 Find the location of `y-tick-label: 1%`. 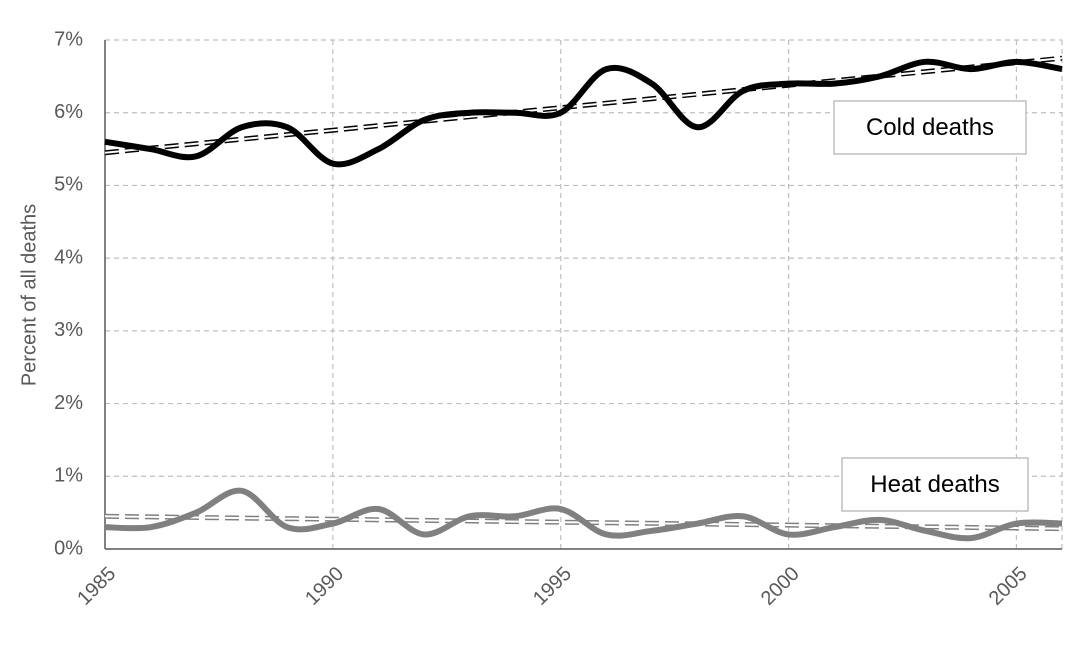

y-tick-label: 1% is located at coordinates (68, 476).